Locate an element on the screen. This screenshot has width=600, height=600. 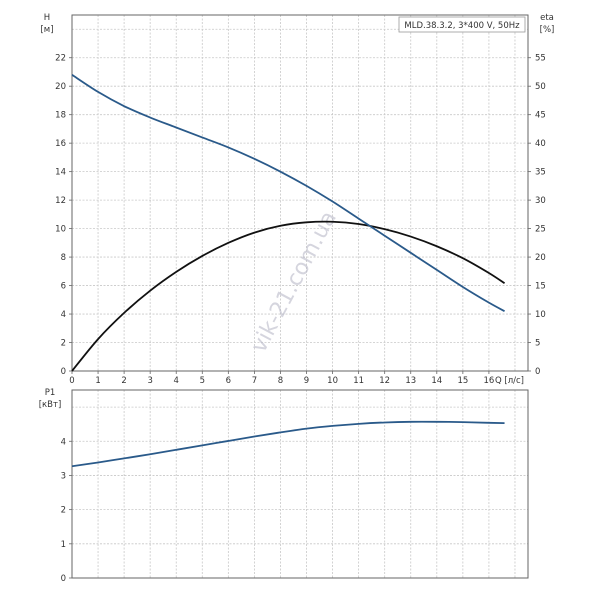
y-left-tick-label: 2 is located at coordinates (63, 344).